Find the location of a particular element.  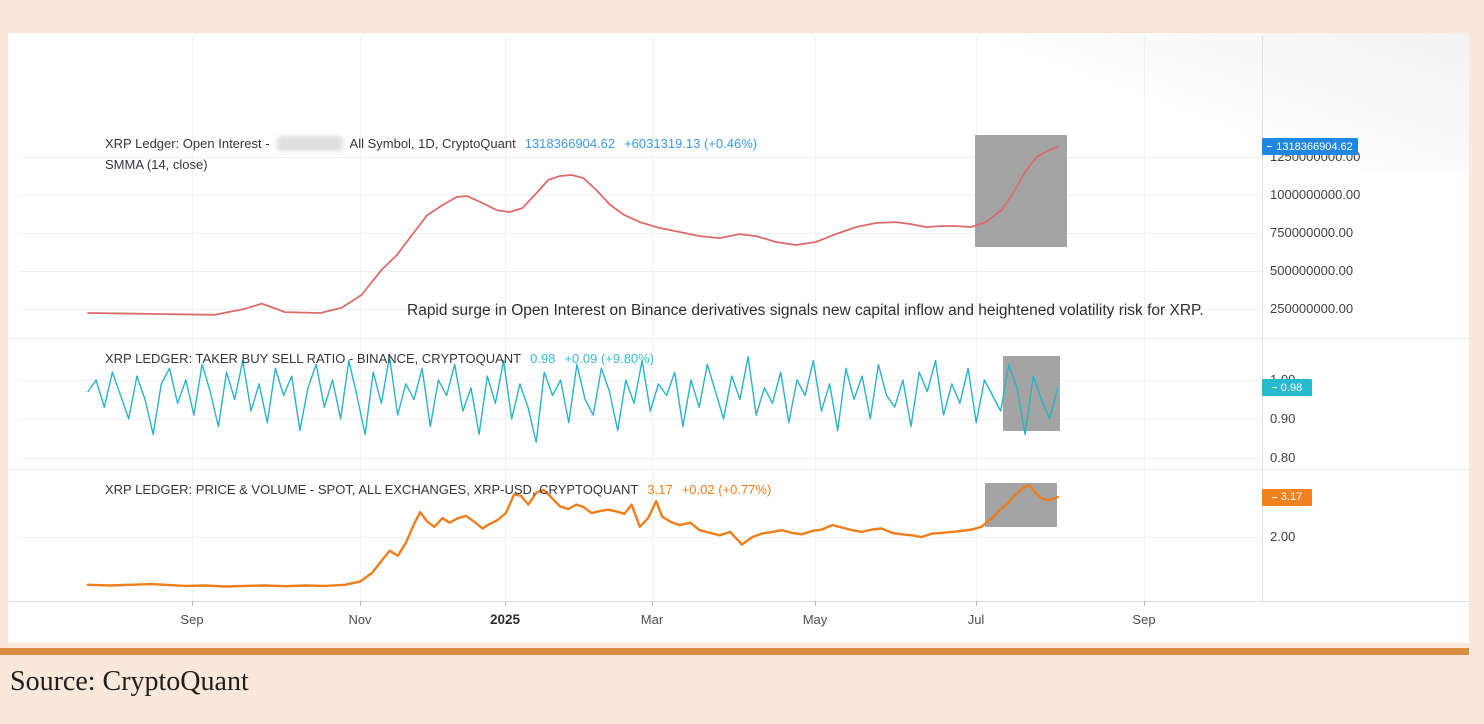

y-axis-label: 750000000.00 is located at coordinates (1312, 232).